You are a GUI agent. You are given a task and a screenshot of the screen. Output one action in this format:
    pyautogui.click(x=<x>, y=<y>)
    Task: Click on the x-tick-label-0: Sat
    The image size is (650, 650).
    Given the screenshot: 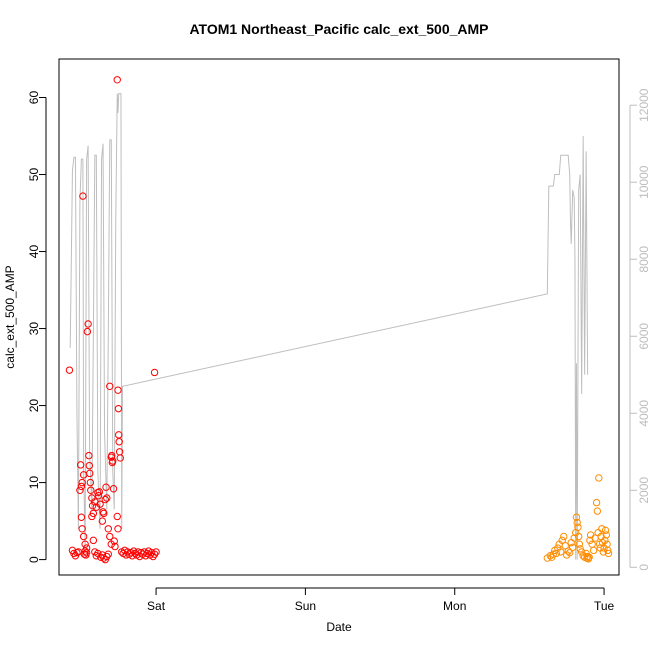 What is the action you would take?
    pyautogui.click(x=156, y=606)
    